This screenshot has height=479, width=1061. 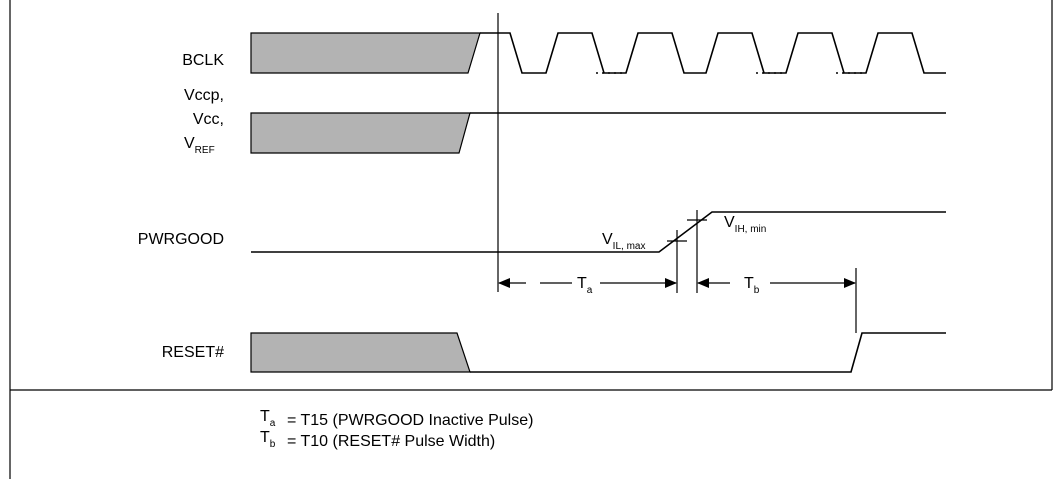 What do you see at coordinates (410, 420) in the screenshot?
I see `legend-ta-definition: = T15 (PWRGOOD Inactive Pulse)` at bounding box center [410, 420].